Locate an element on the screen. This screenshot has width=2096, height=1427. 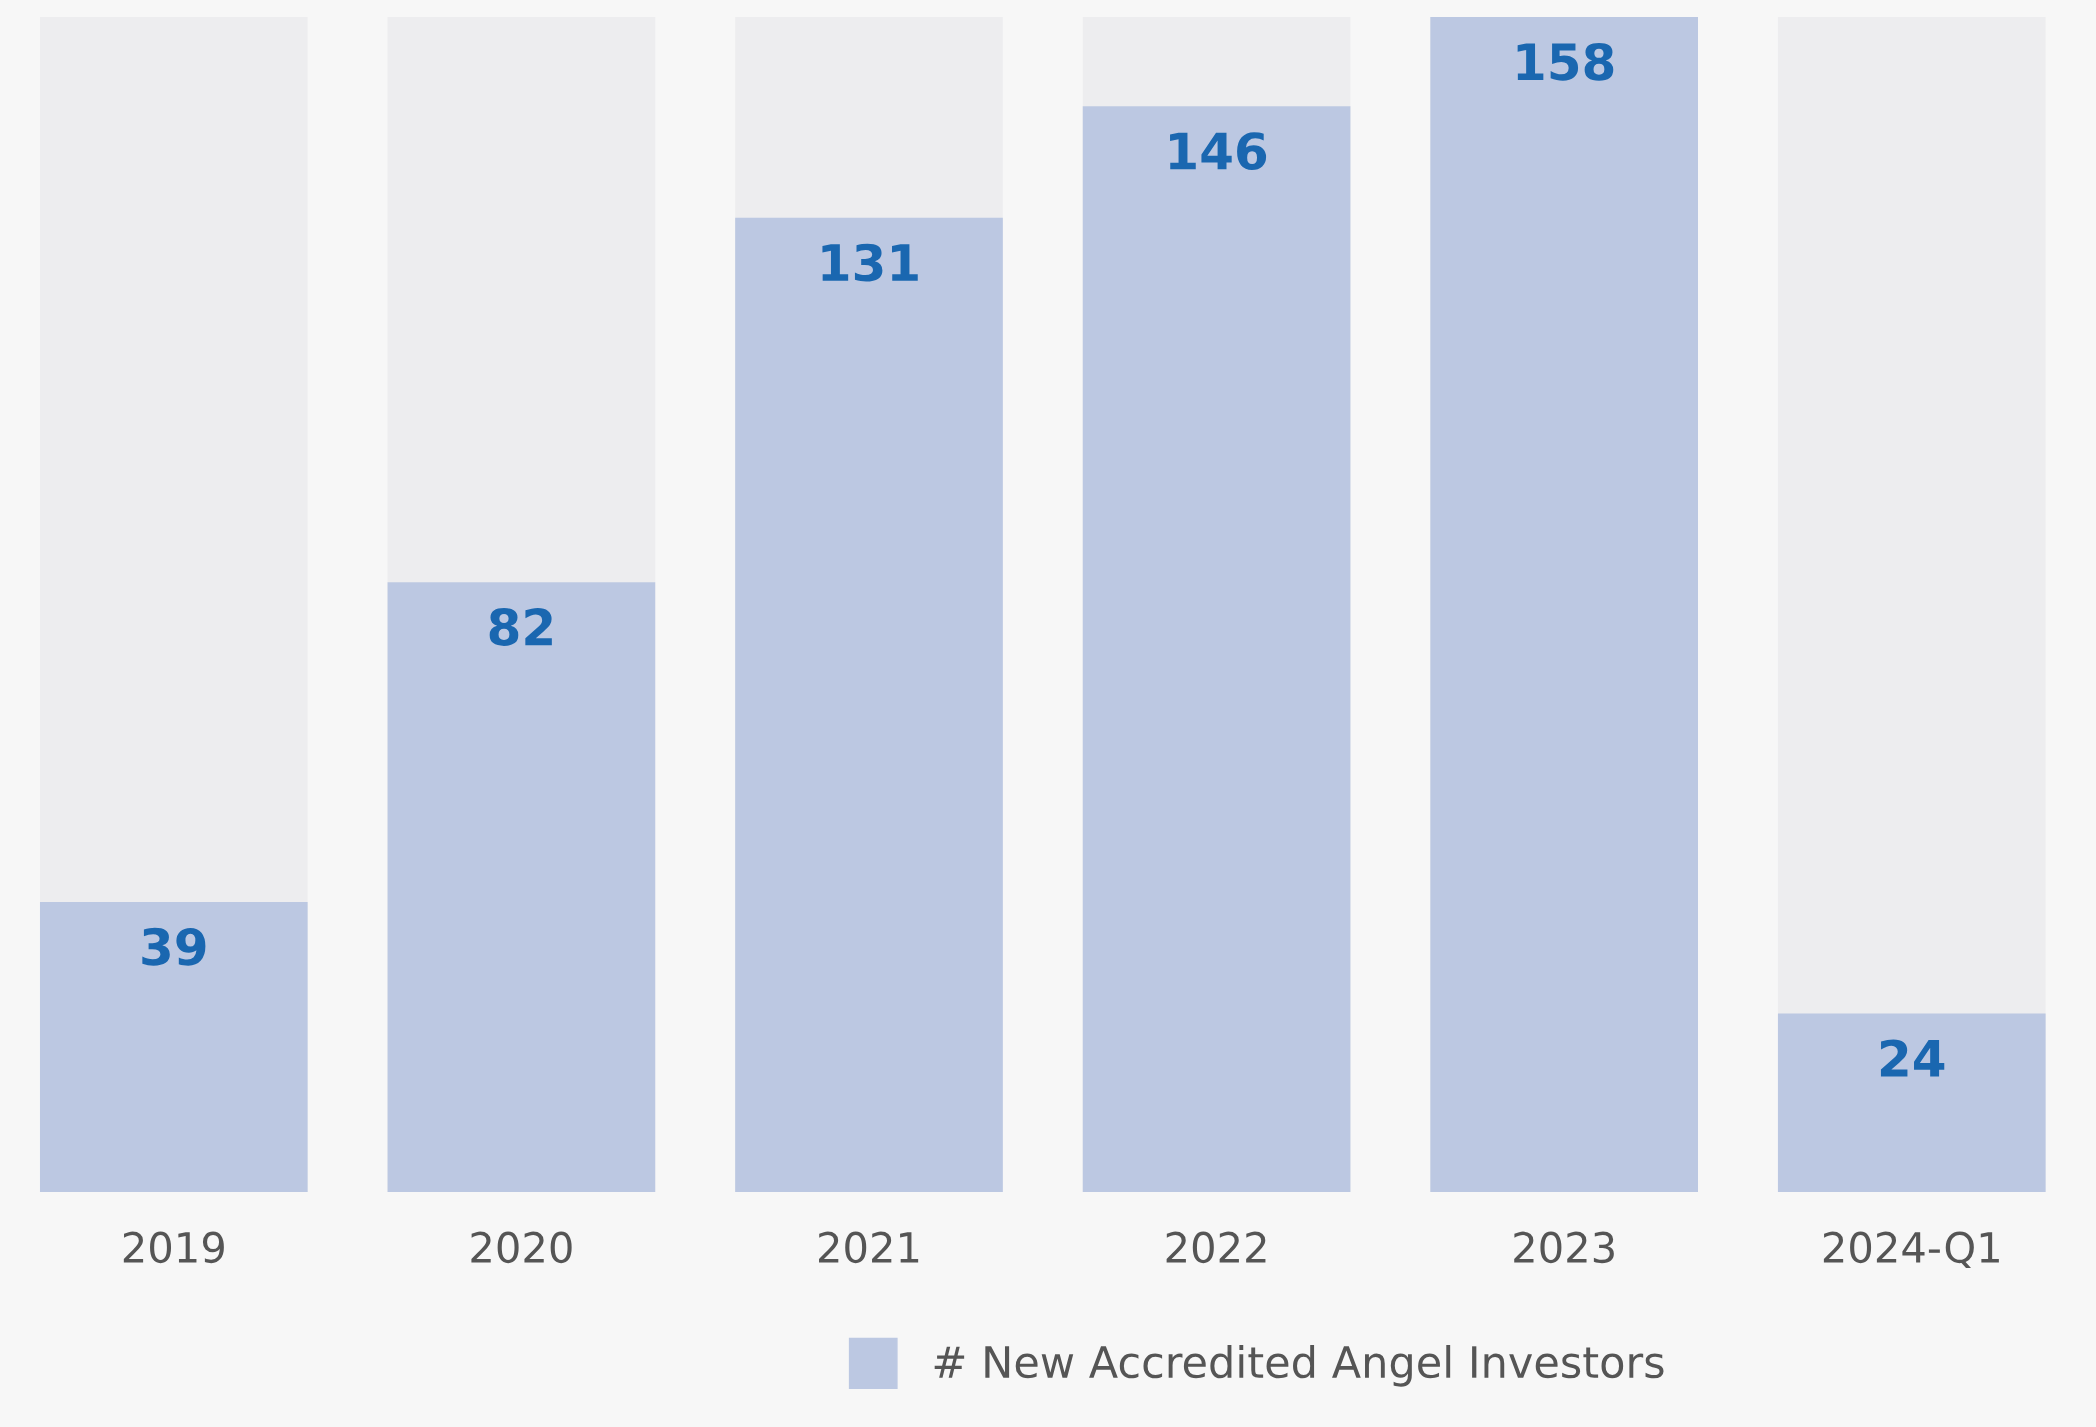
data-label: 158 is located at coordinates (1565, 61).